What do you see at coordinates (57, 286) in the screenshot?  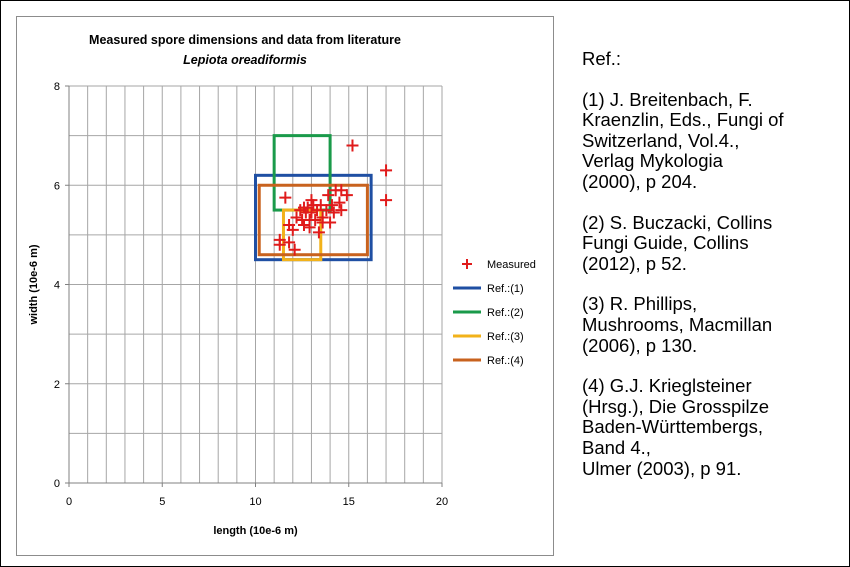 I see `y-tick-label: 4` at bounding box center [57, 286].